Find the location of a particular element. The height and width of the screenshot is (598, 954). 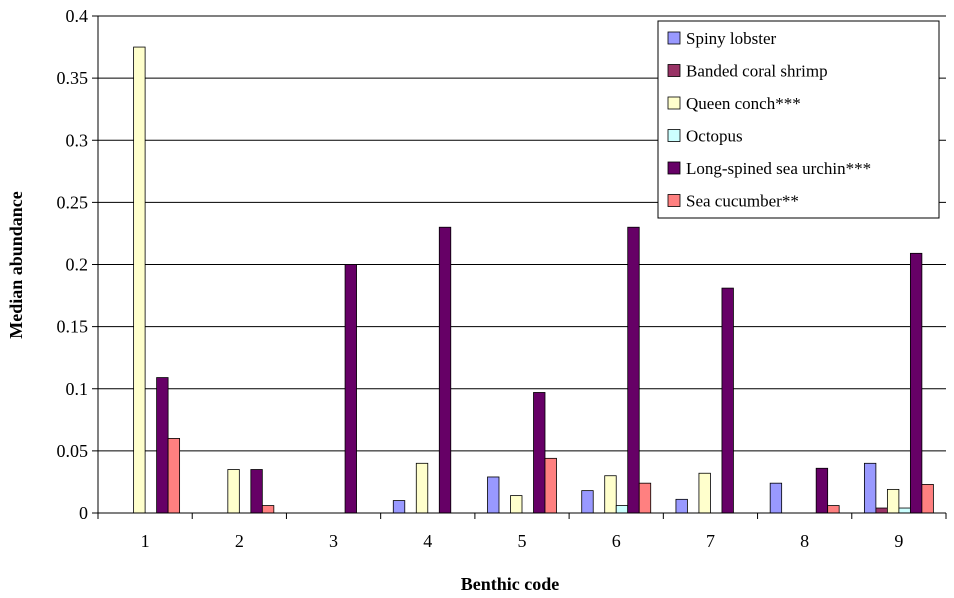

y-tick-label: 0.2 is located at coordinates (77, 265).